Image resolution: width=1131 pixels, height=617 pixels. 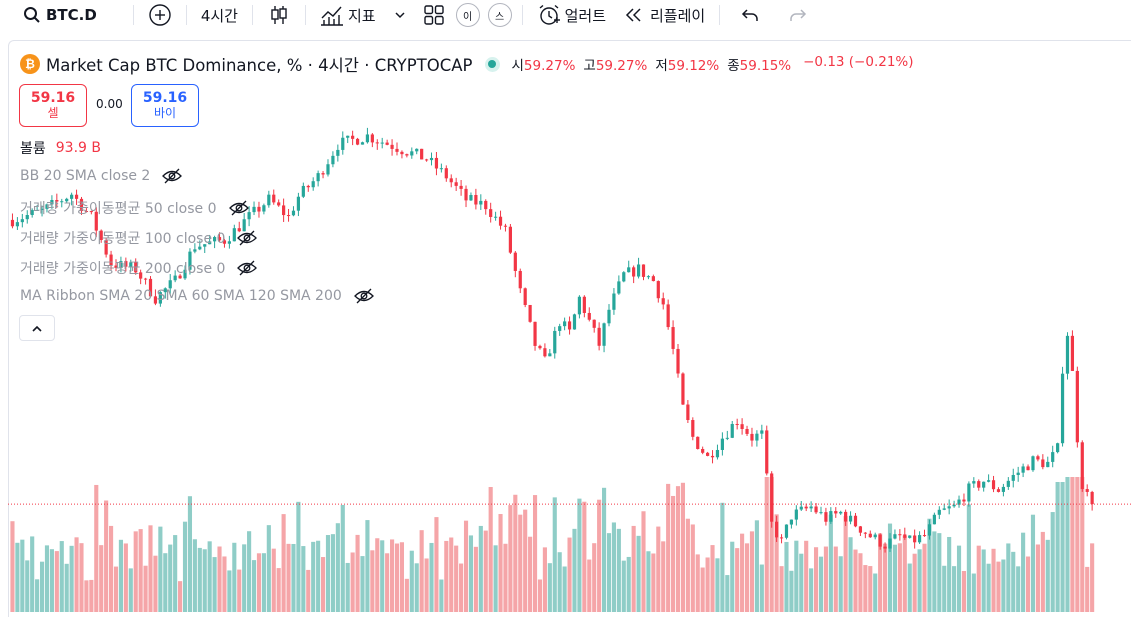 What do you see at coordinates (858, 62) in the screenshot?
I see `change-value: −0.13 (−0.21%)` at bounding box center [858, 62].